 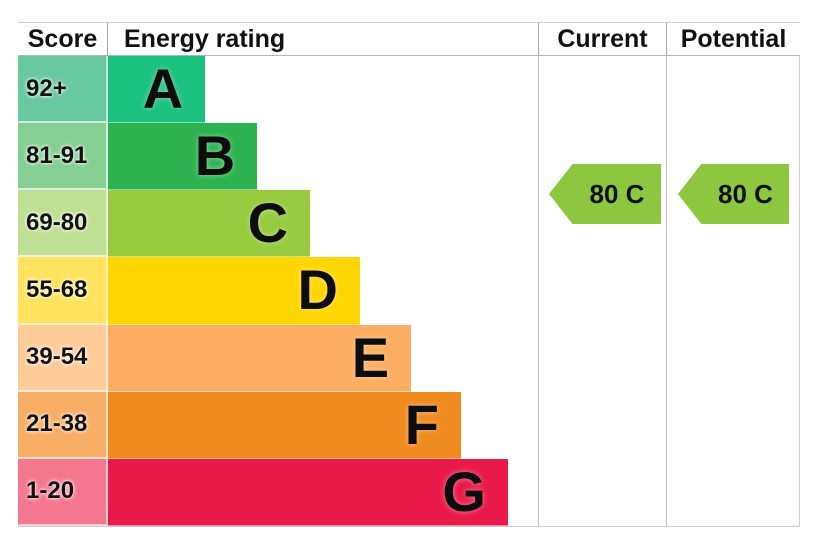 I want to click on rating-bar: G, so click(x=308, y=492).